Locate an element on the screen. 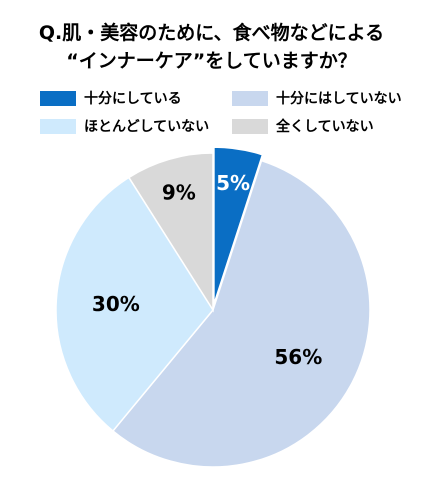  pie-label-0: 5% is located at coordinates (233, 183).